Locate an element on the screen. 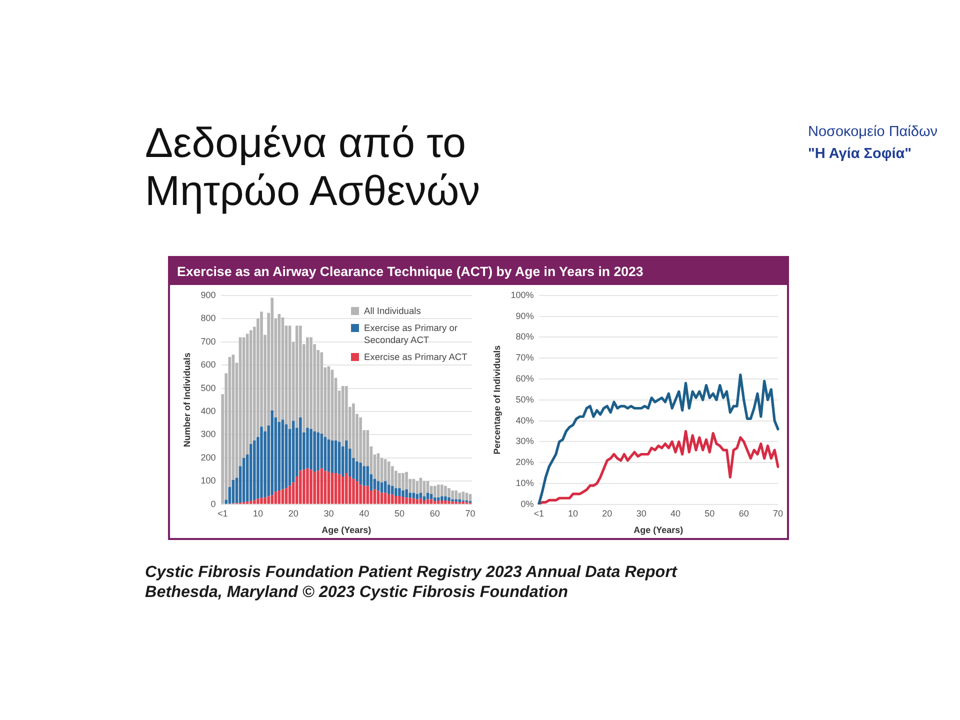 The width and height of the screenshot is (960, 720). x-tick-label: 70 is located at coordinates (777, 513).